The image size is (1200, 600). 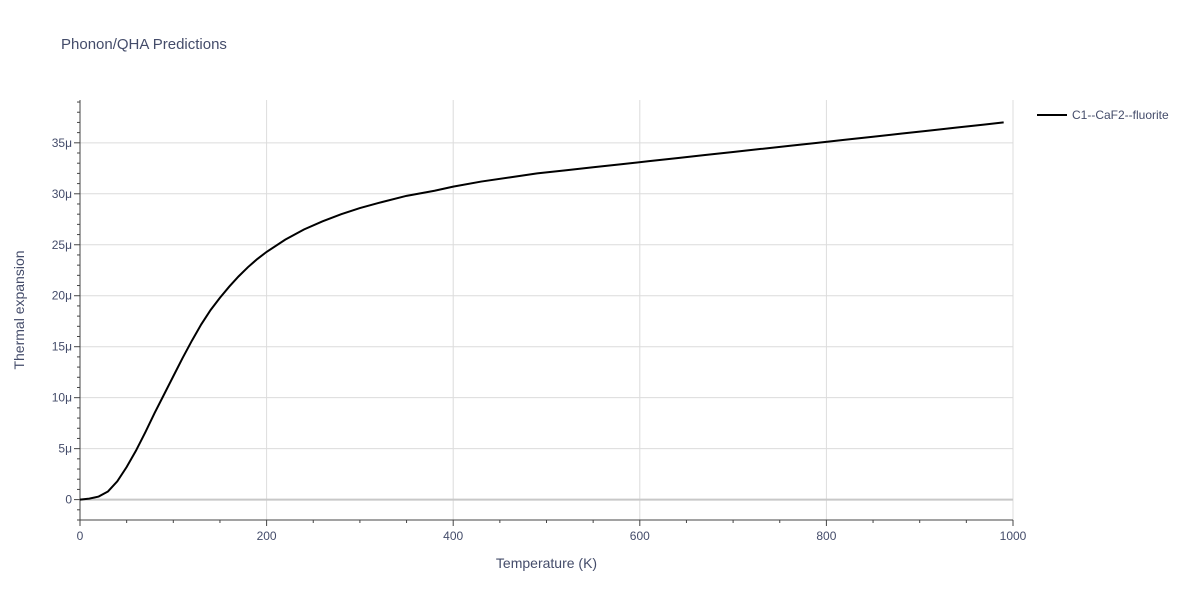 I want to click on y-axis-title: Thermal expansion, so click(x=19, y=309).